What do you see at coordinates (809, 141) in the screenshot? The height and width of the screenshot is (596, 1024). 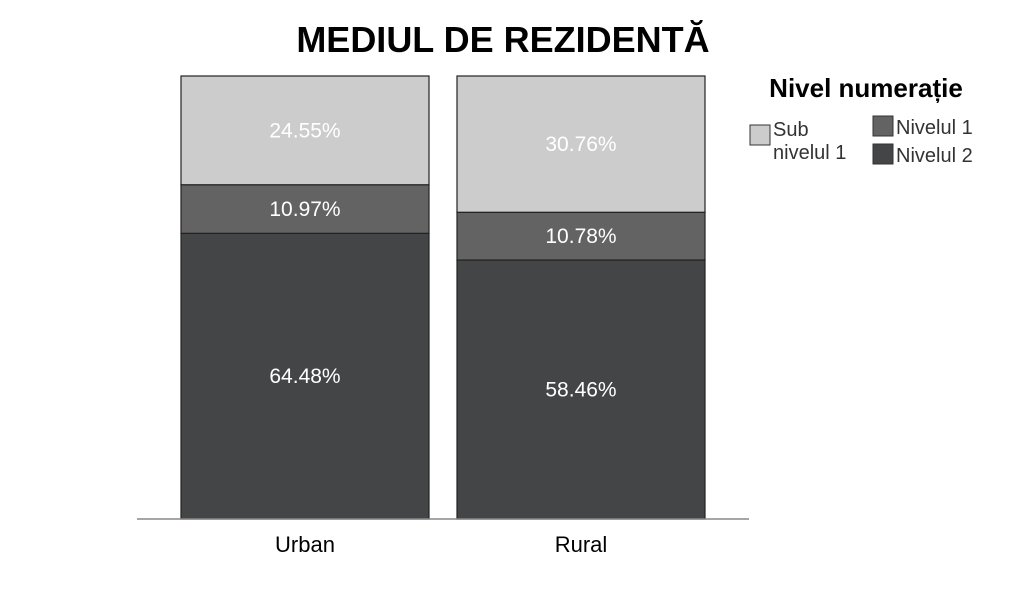 I see `legend-label-sub-nivelul-1: Sub nivelul 1` at bounding box center [809, 141].